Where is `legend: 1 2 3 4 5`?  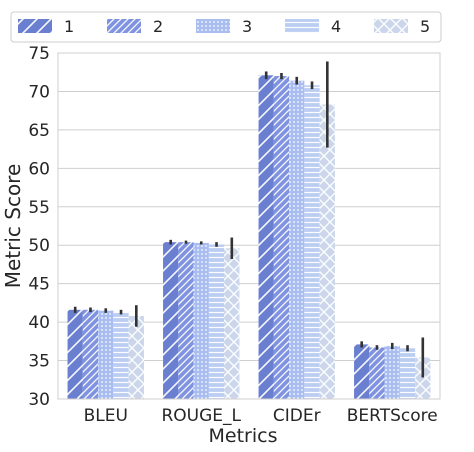 legend: 1 2 3 4 5 is located at coordinates (226, 27).